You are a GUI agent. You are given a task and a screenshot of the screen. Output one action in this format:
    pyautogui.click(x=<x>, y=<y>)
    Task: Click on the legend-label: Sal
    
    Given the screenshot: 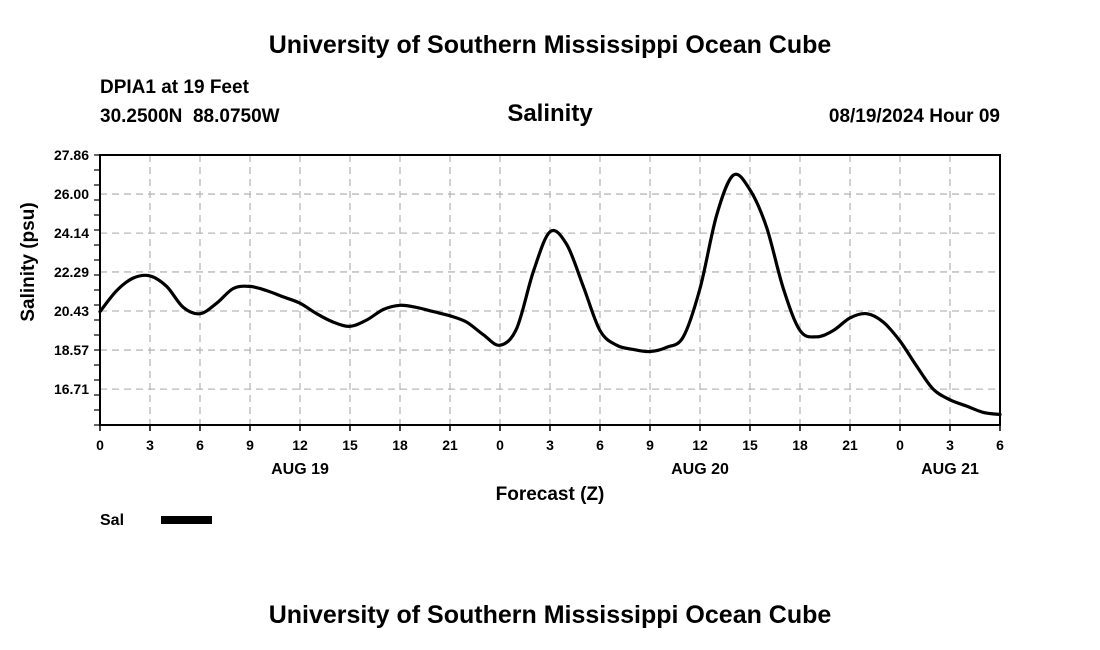 What is the action you would take?
    pyautogui.click(x=112, y=520)
    